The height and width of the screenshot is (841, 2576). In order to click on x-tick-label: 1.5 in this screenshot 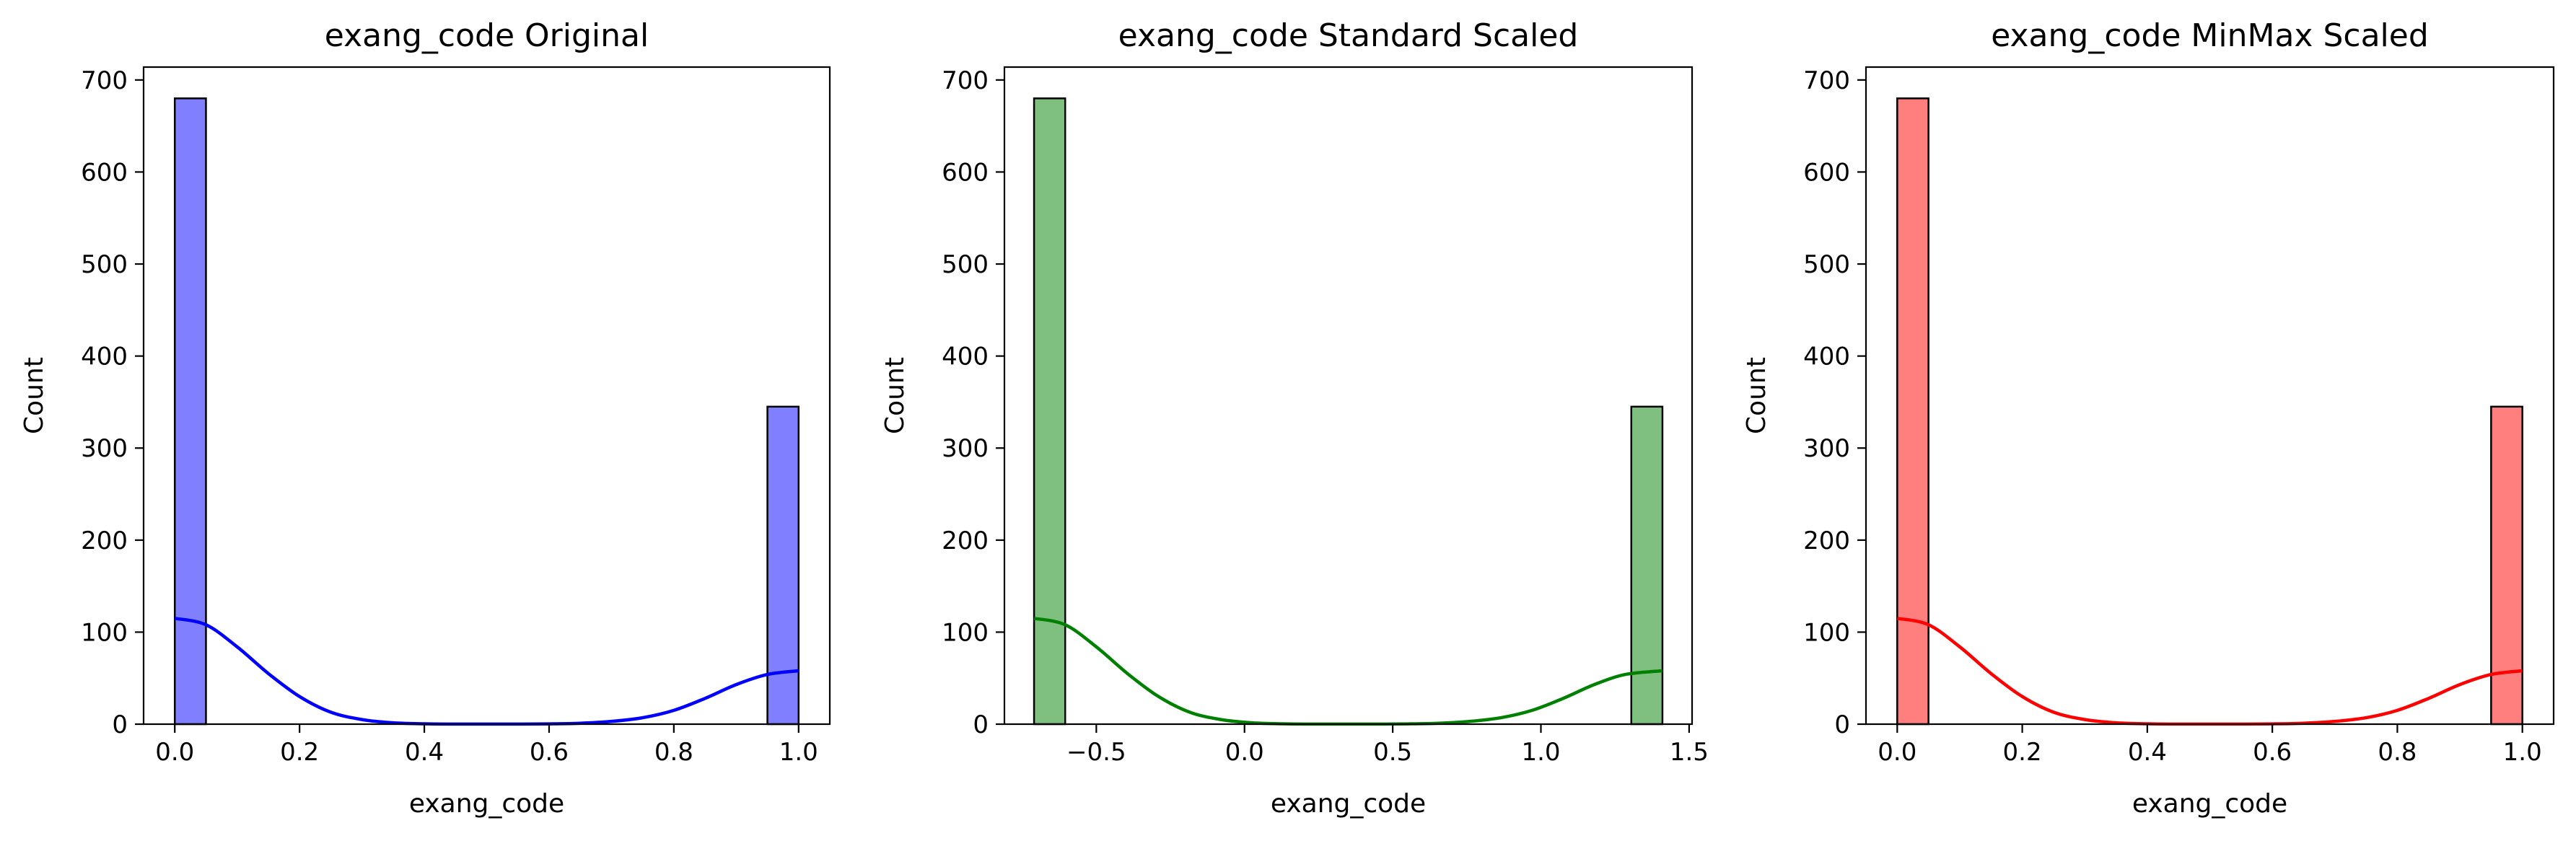, I will do `click(1689, 752)`.